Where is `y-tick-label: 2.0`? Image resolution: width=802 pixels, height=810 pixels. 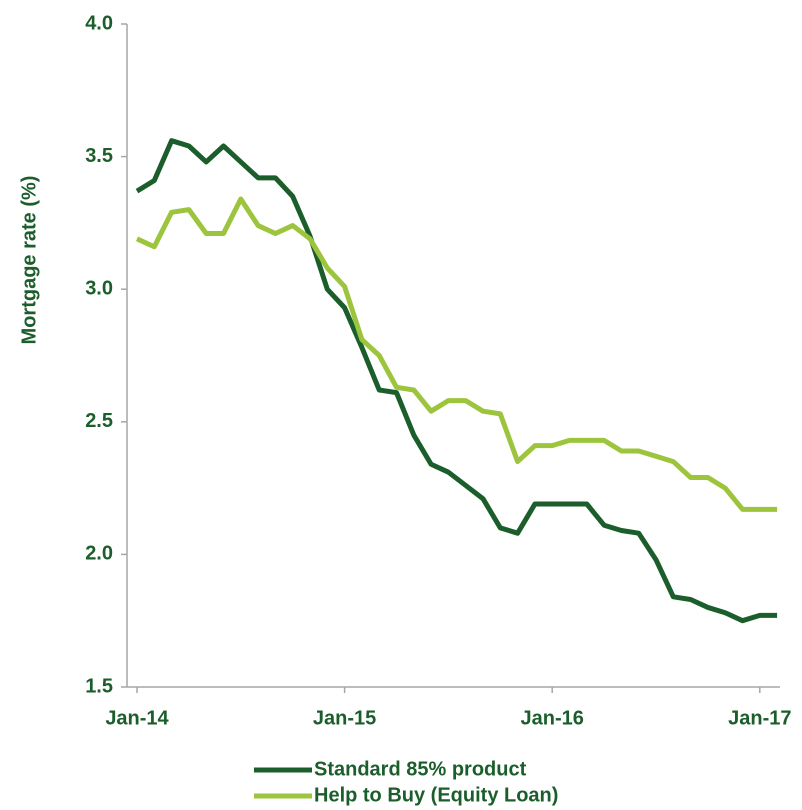 y-tick-label: 2.0 is located at coordinates (99, 554).